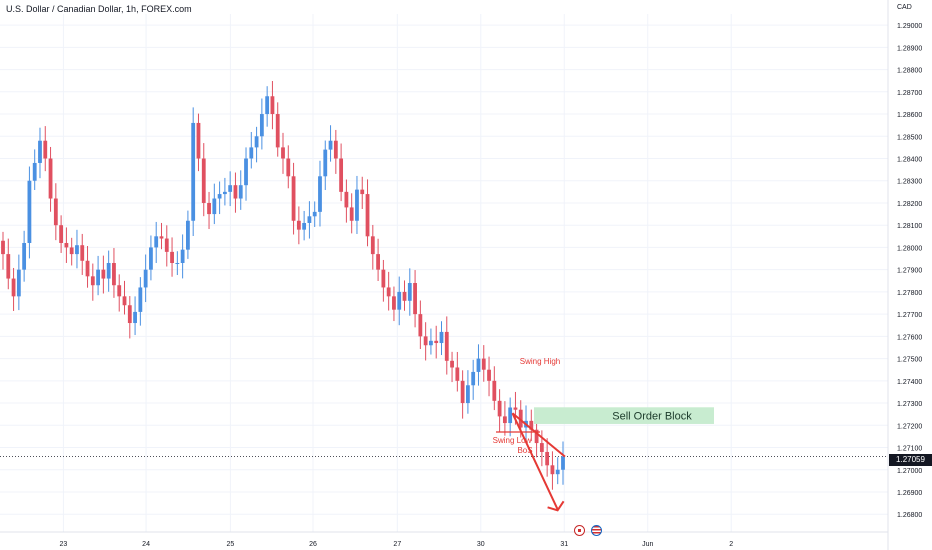 The height and width of the screenshot is (550, 932). I want to click on y-tick-label: 1.28100, so click(909, 226).